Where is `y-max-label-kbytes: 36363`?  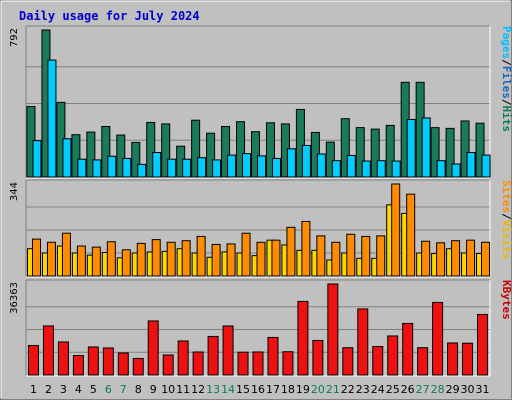
y-max-label-kbytes: 36363 is located at coordinates (14, 298).